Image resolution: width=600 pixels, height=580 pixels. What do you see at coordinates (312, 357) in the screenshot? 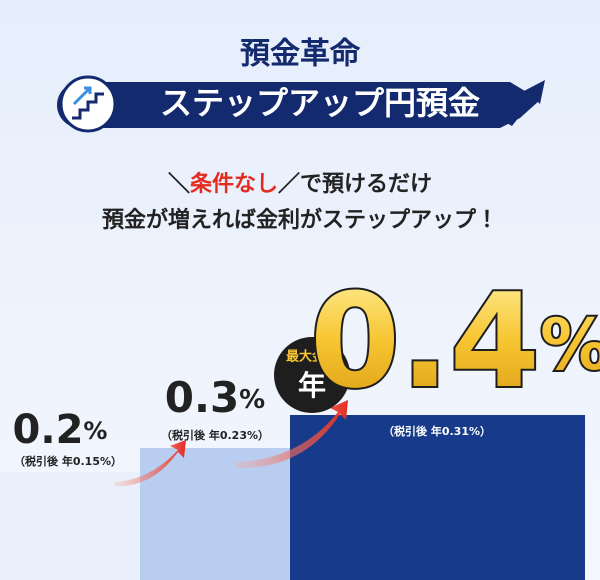
I see `badge-top: 最大金利` at bounding box center [312, 357].